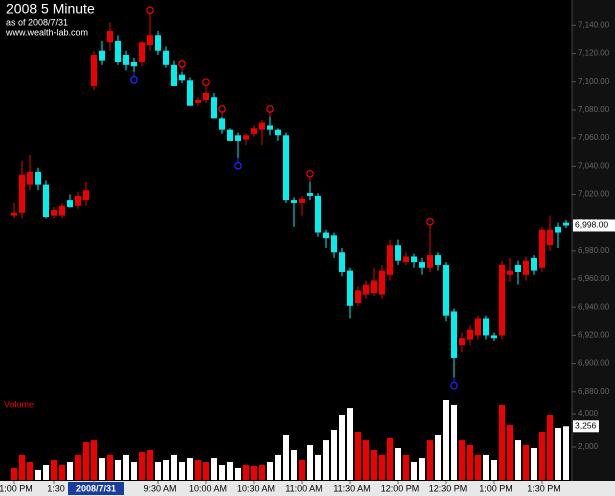 The width and height of the screenshot is (615, 496). What do you see at coordinates (594, 391) in the screenshot?
I see `y-tick-label: 6,880.00` at bounding box center [594, 391].